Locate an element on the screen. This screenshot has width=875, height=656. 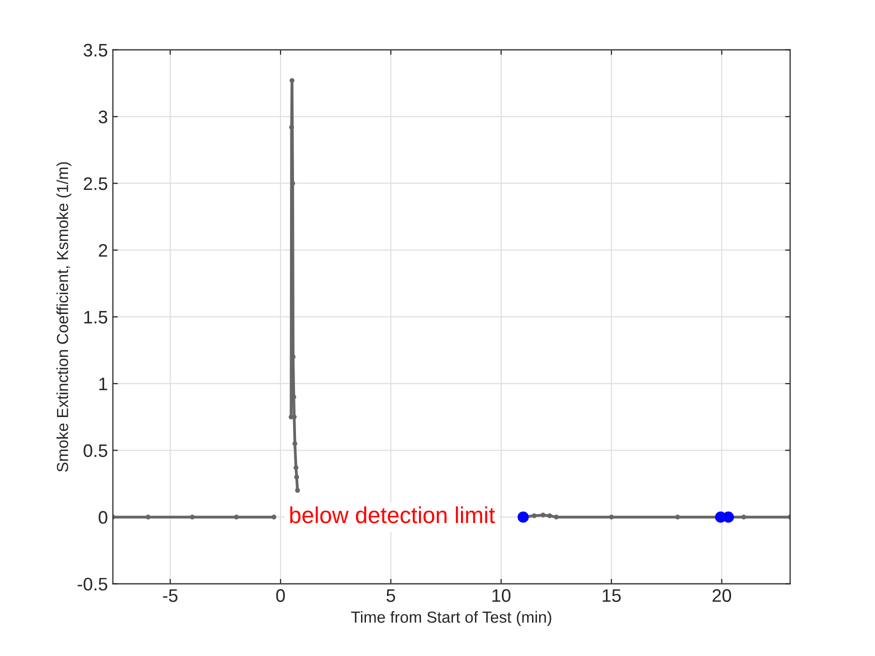
y-tick-label: -0.5 is located at coordinates (93, 584).